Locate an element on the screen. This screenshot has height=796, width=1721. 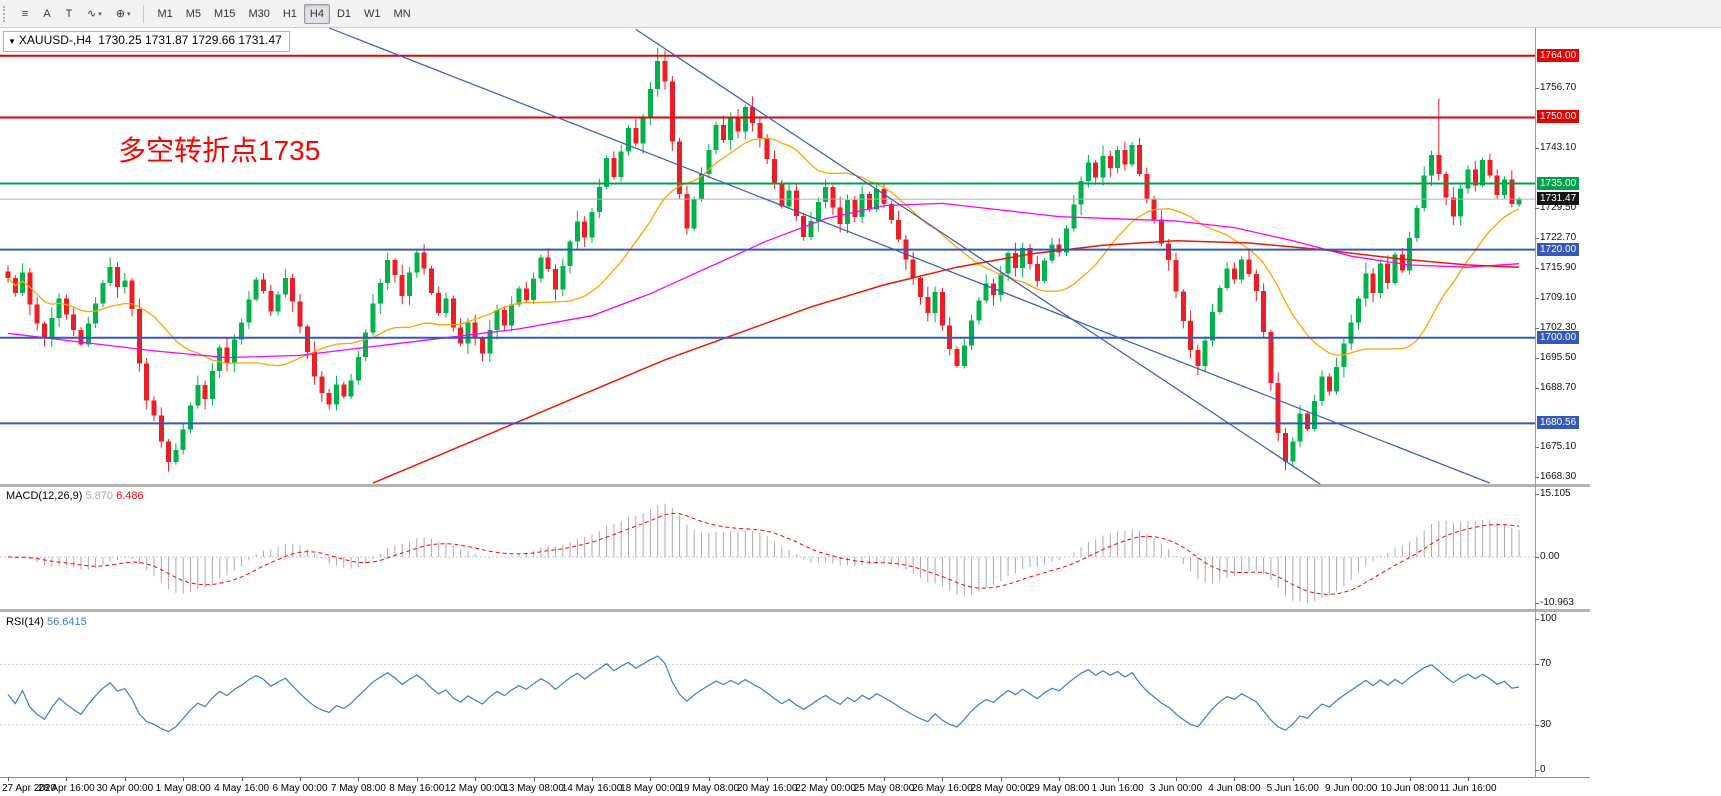
timeframe-button-m1: M1 is located at coordinates (164, 14).